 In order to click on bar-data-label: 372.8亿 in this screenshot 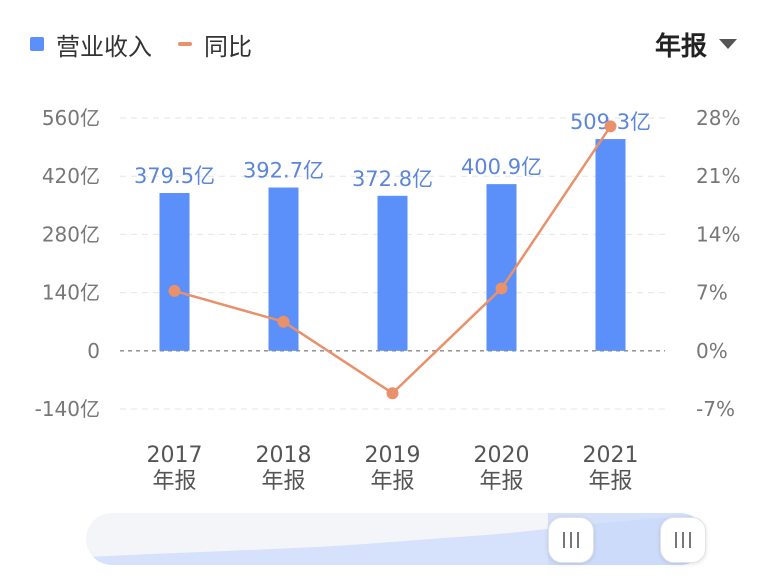, I will do `click(392, 179)`.